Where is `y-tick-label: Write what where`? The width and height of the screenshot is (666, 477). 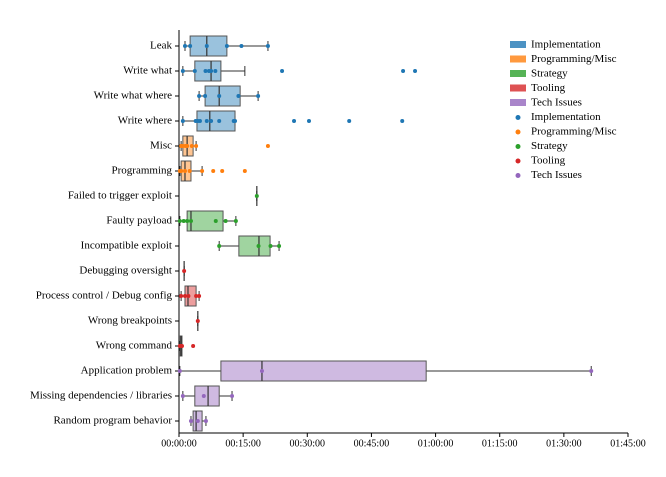 y-tick-label: Write what where is located at coordinates (133, 96).